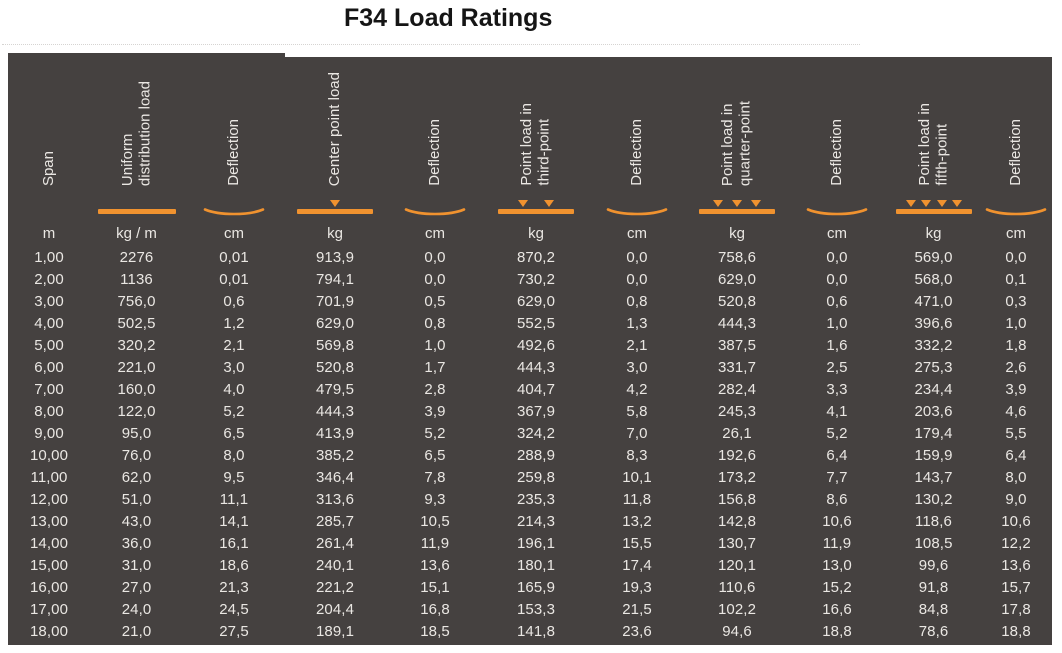  Describe the element at coordinates (837, 455) in the screenshot. I see `table-cell: 6,4` at that location.